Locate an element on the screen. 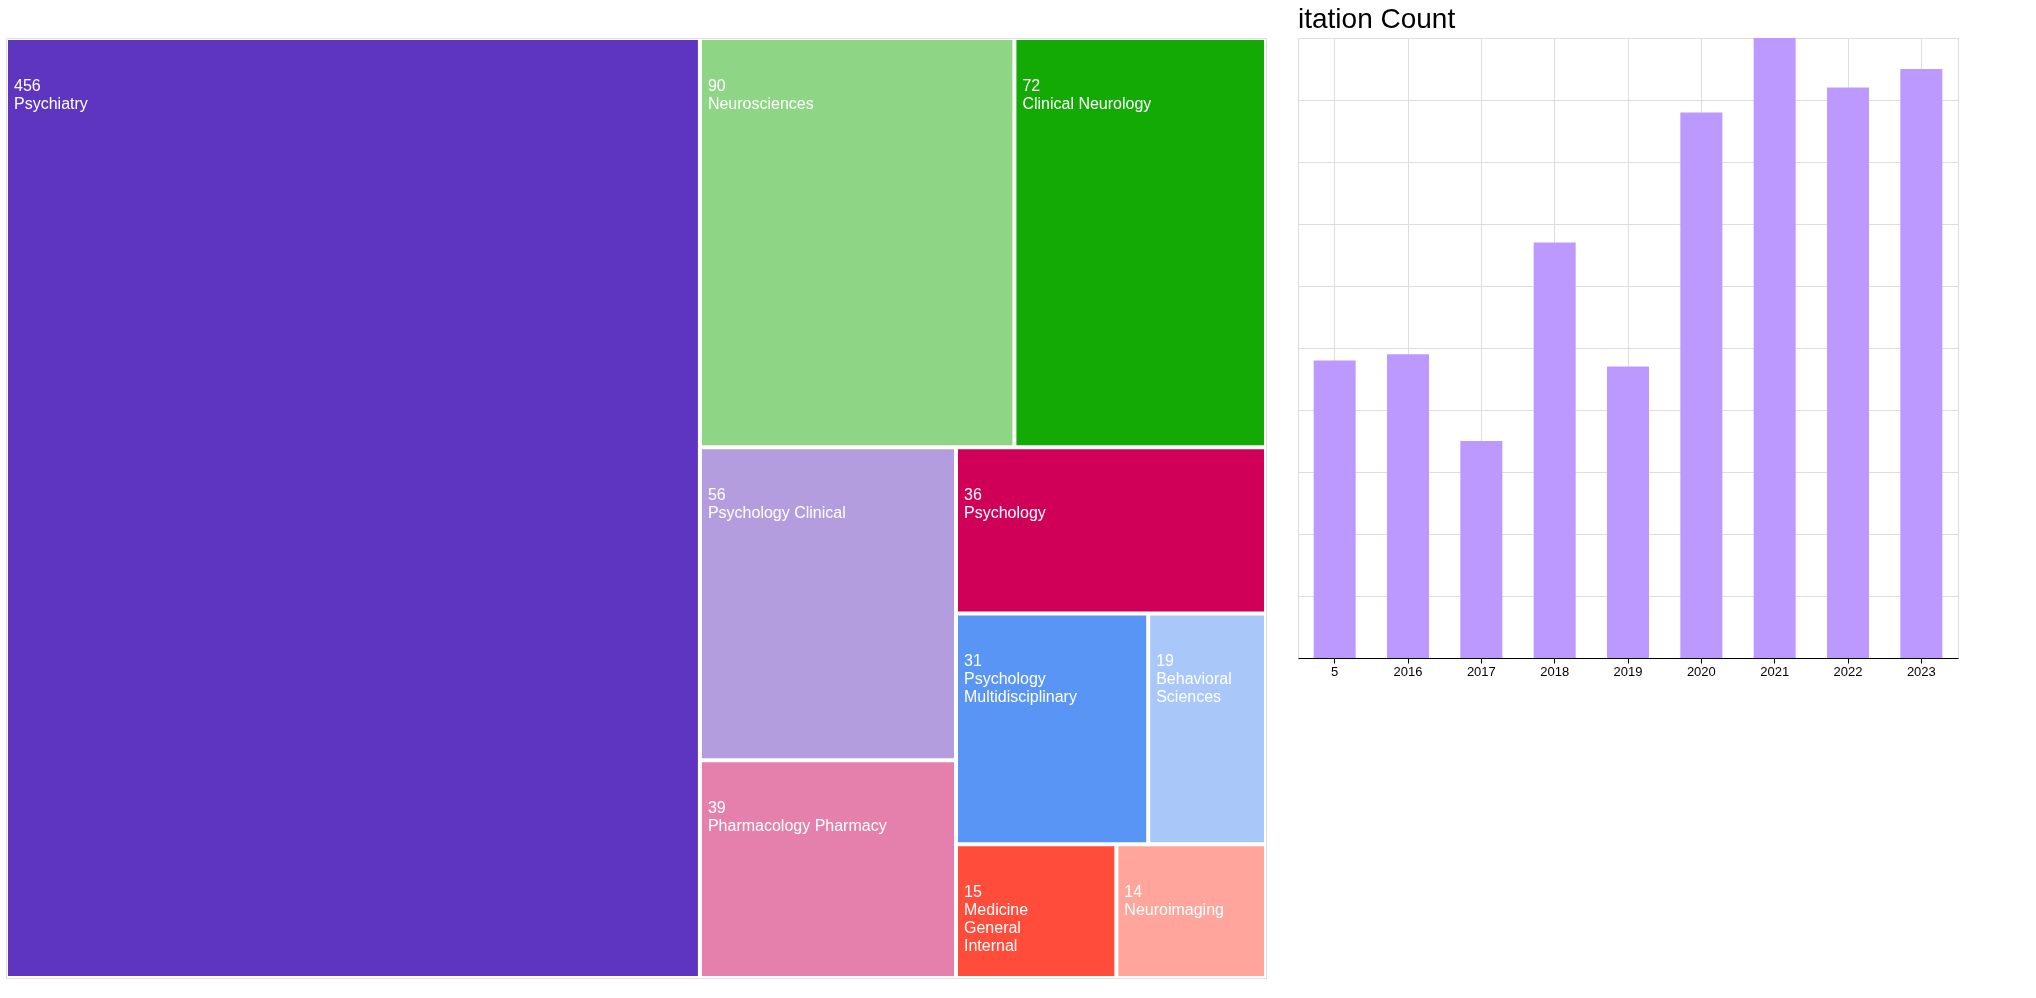  x-tick-label: 2019 is located at coordinates (1628, 671).